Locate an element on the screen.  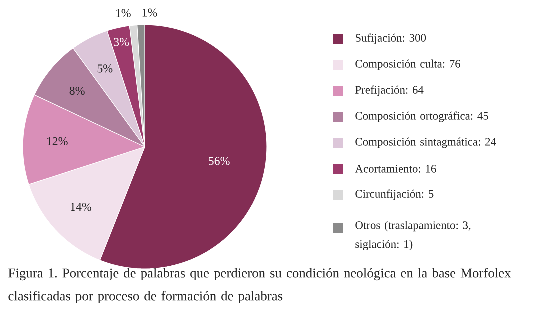
data-label: 8% is located at coordinates (77, 91).